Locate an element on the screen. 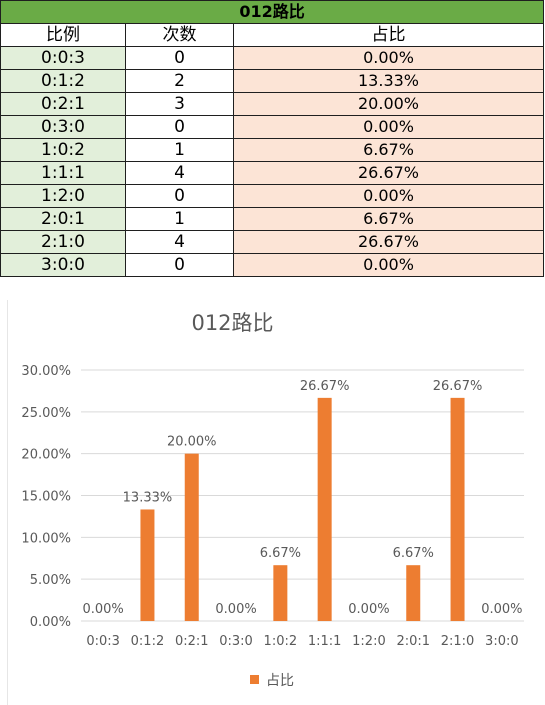 The height and width of the screenshot is (705, 545). table-row: 0:2:1 3 20.00% is located at coordinates (272, 104).